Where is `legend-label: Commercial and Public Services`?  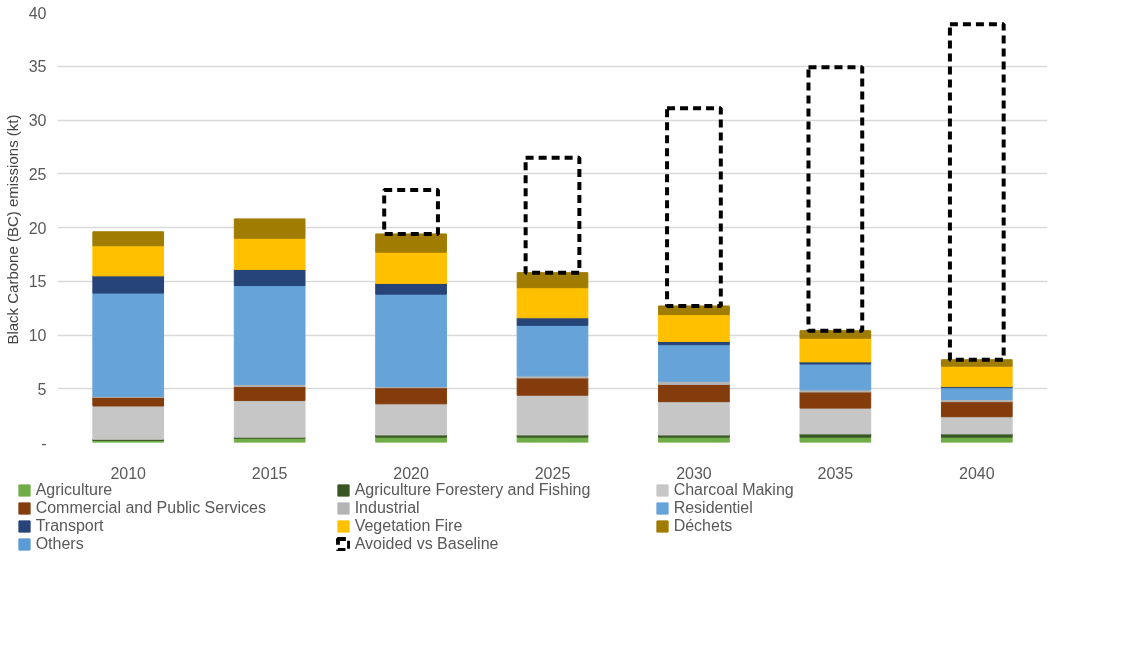
legend-label: Commercial and Public Services is located at coordinates (151, 508).